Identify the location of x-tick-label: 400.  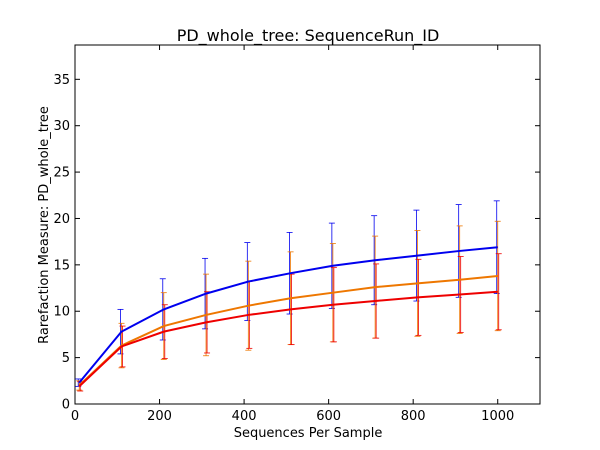
(244, 416).